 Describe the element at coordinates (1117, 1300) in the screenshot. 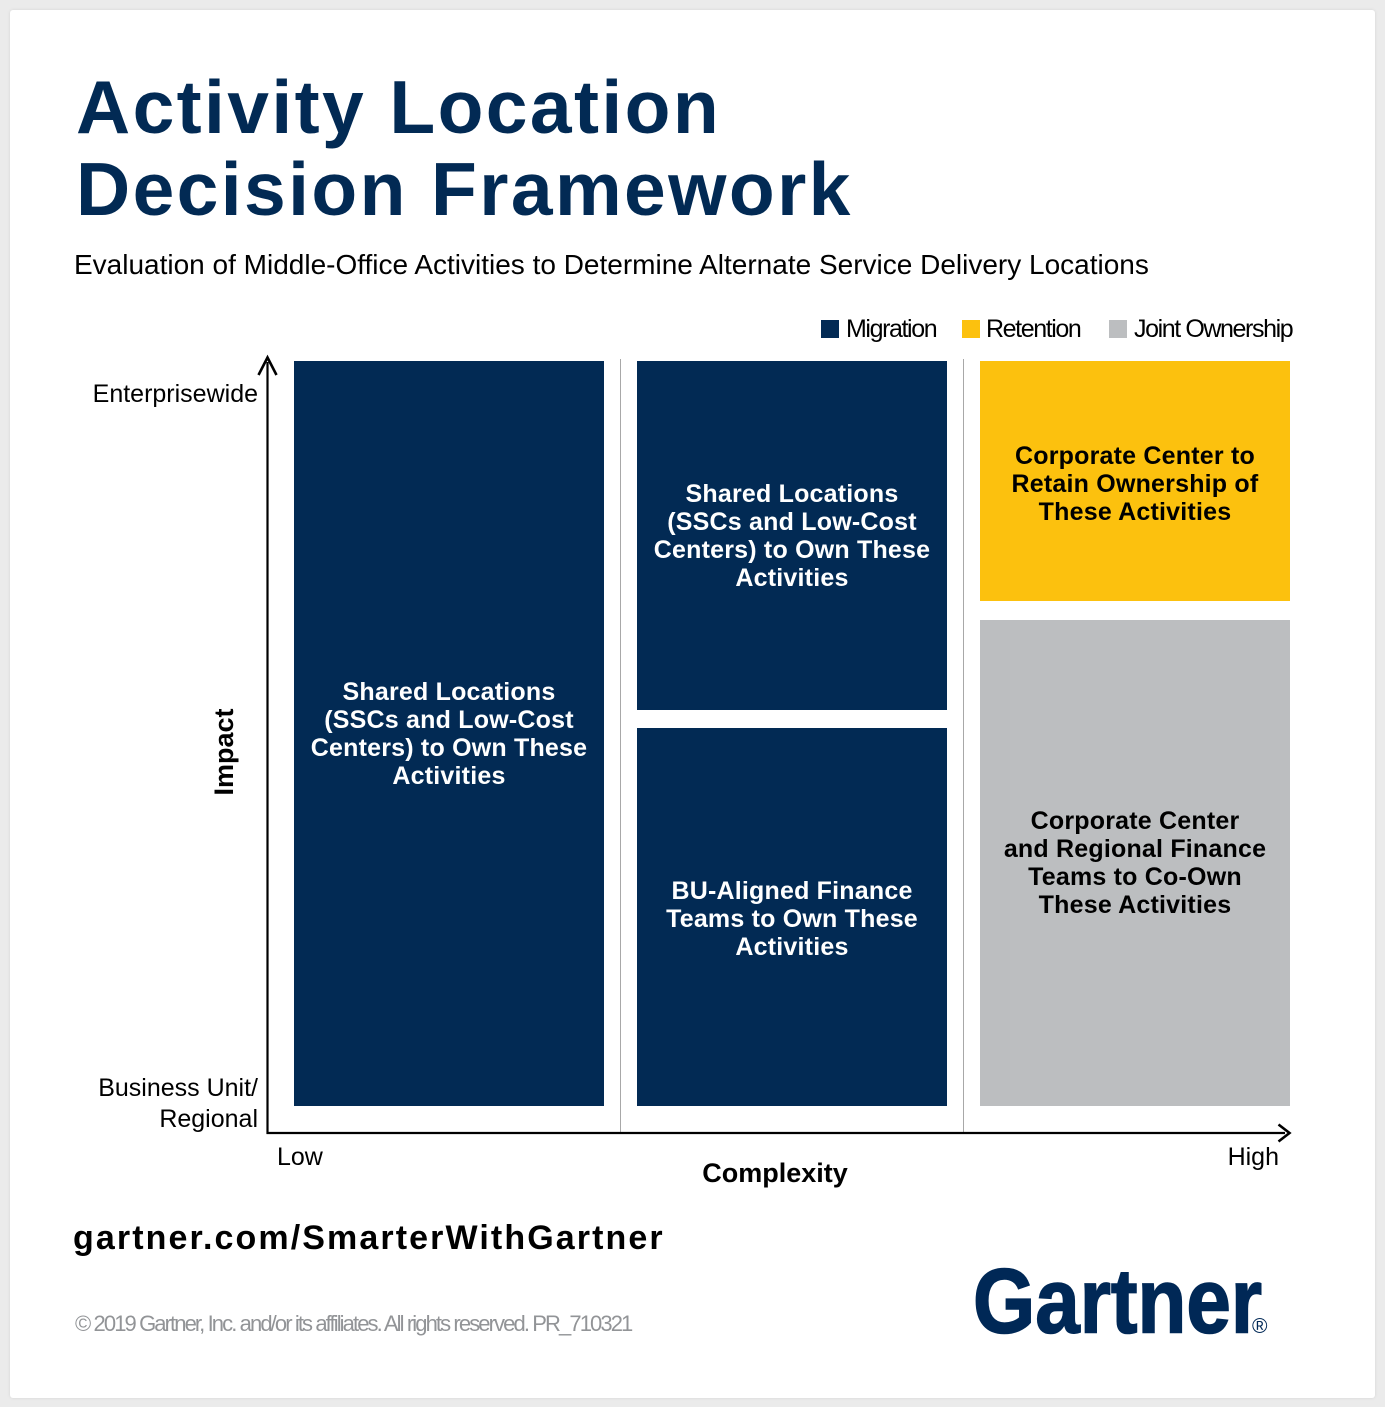

I see `svg-text: Gartner` at that location.